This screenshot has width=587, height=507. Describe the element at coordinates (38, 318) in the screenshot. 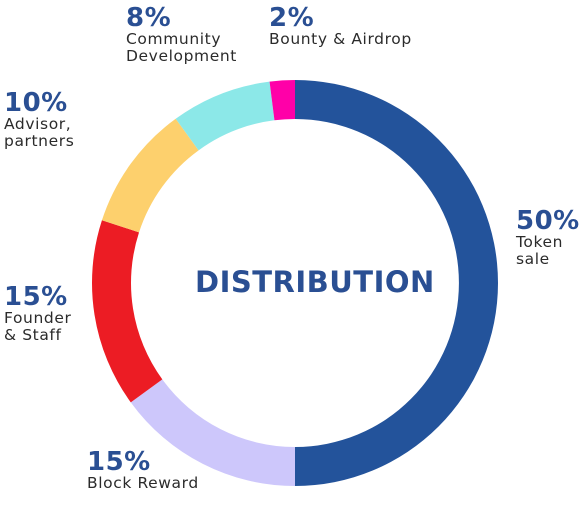

I see `desc-founder-staff-line1: Founder` at that location.